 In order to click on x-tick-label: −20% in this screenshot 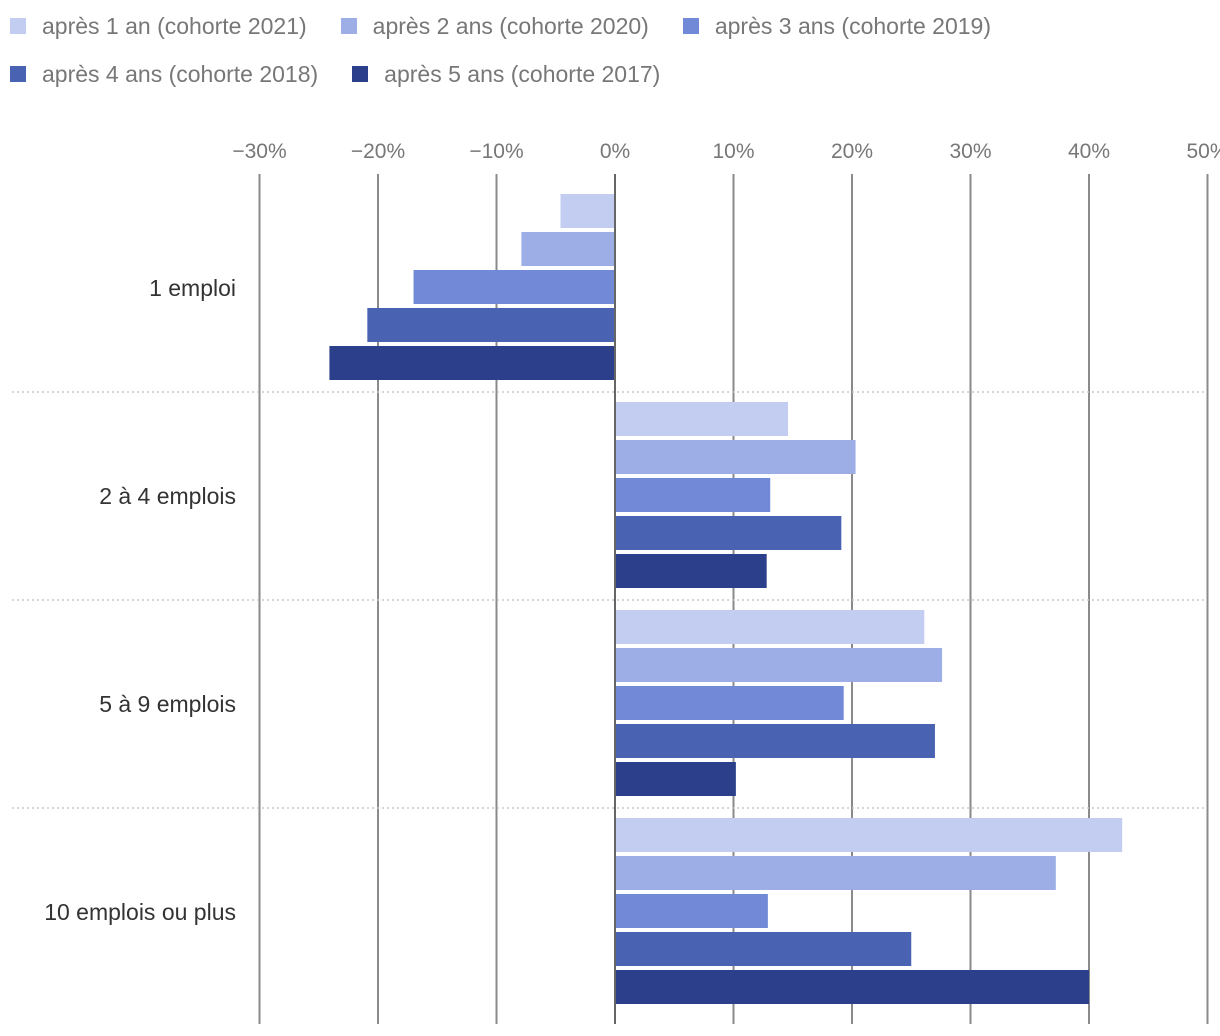, I will do `click(378, 151)`.